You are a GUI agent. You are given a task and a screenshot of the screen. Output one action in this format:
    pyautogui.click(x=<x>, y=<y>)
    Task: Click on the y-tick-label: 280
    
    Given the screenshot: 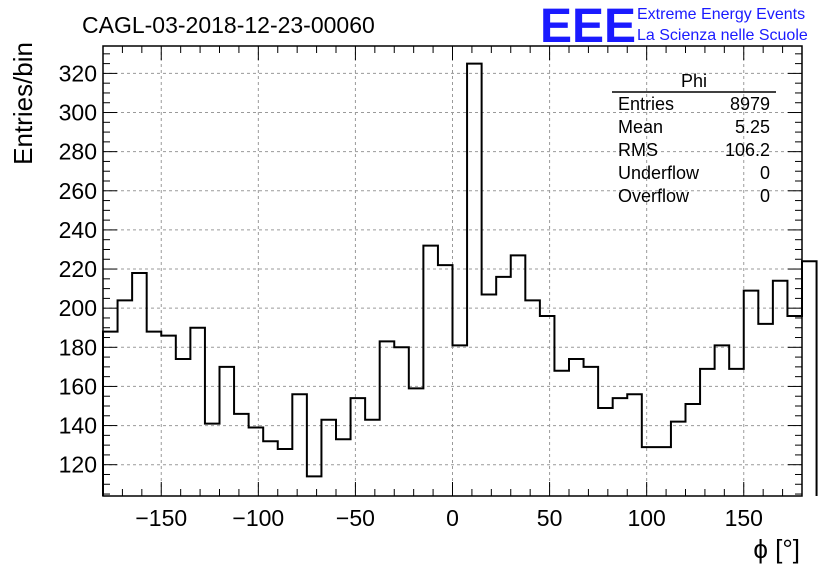 What is the action you would take?
    pyautogui.click(x=78, y=152)
    